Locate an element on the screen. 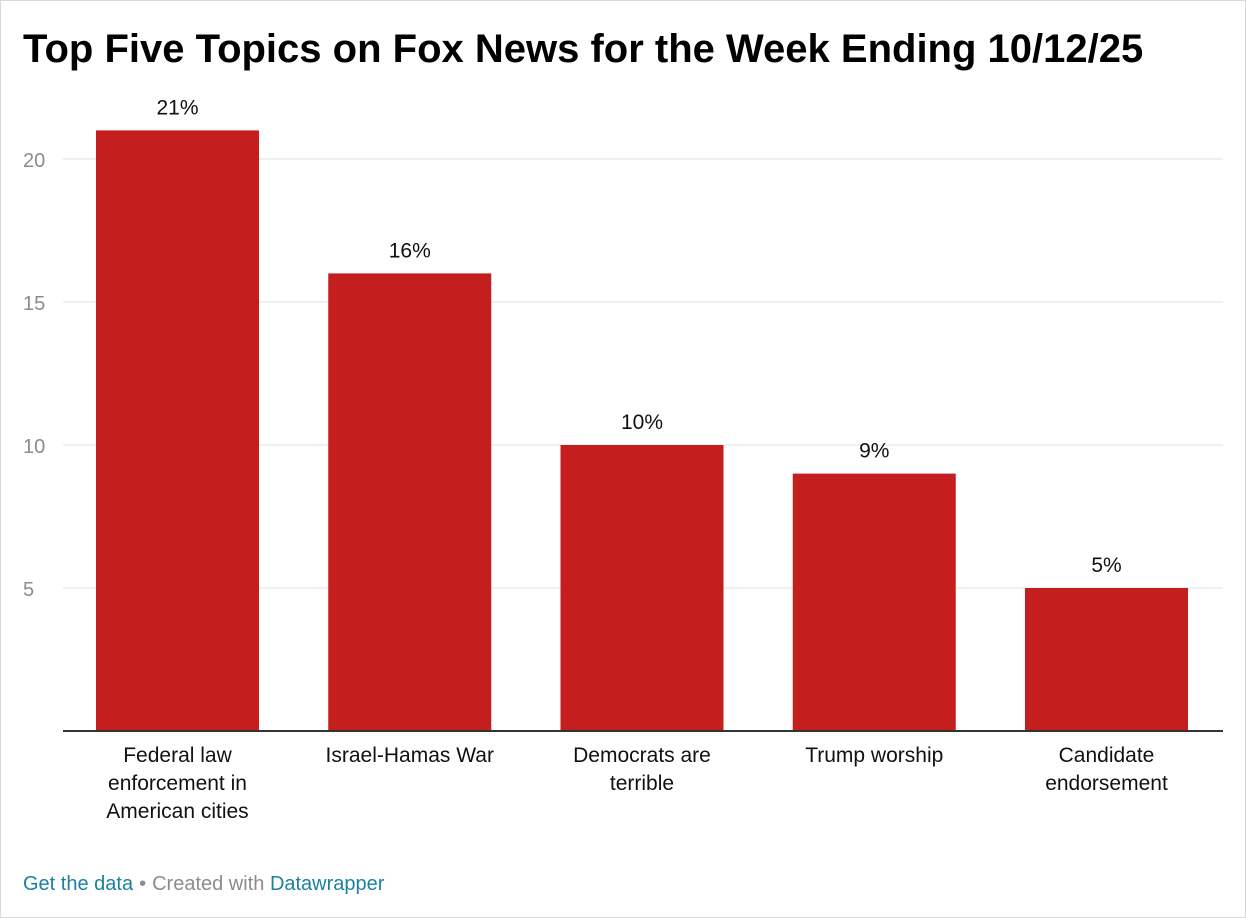 The image size is (1246, 918). x-tick-label: Israel-Hamas War is located at coordinates (410, 755).